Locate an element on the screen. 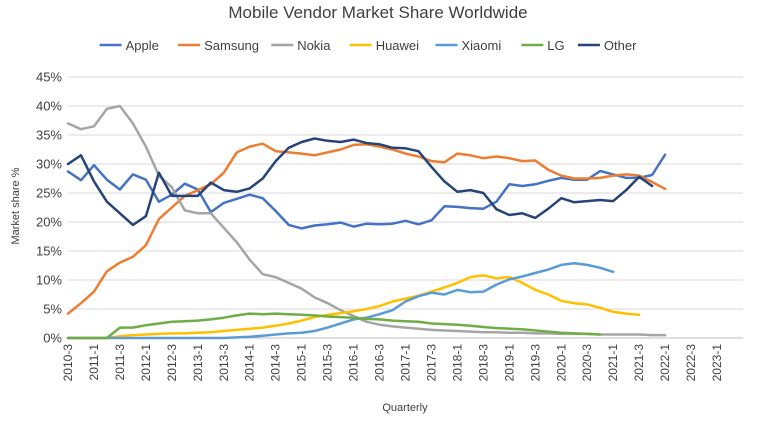  y-tick-label: 5% is located at coordinates (52, 309).